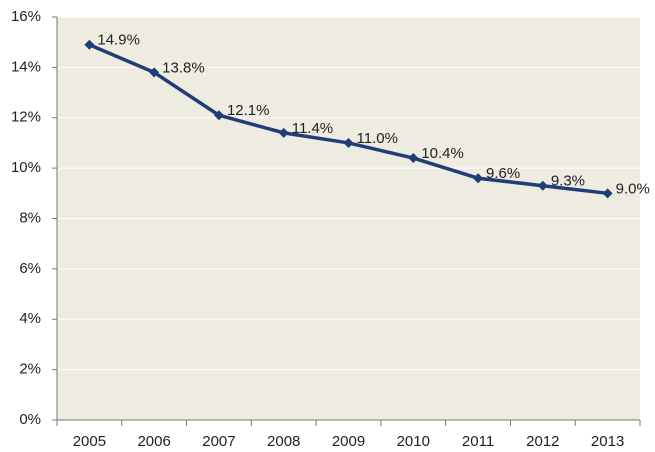 The image size is (655, 452). What do you see at coordinates (542, 441) in the screenshot?
I see `x-tick-label: 2012` at bounding box center [542, 441].